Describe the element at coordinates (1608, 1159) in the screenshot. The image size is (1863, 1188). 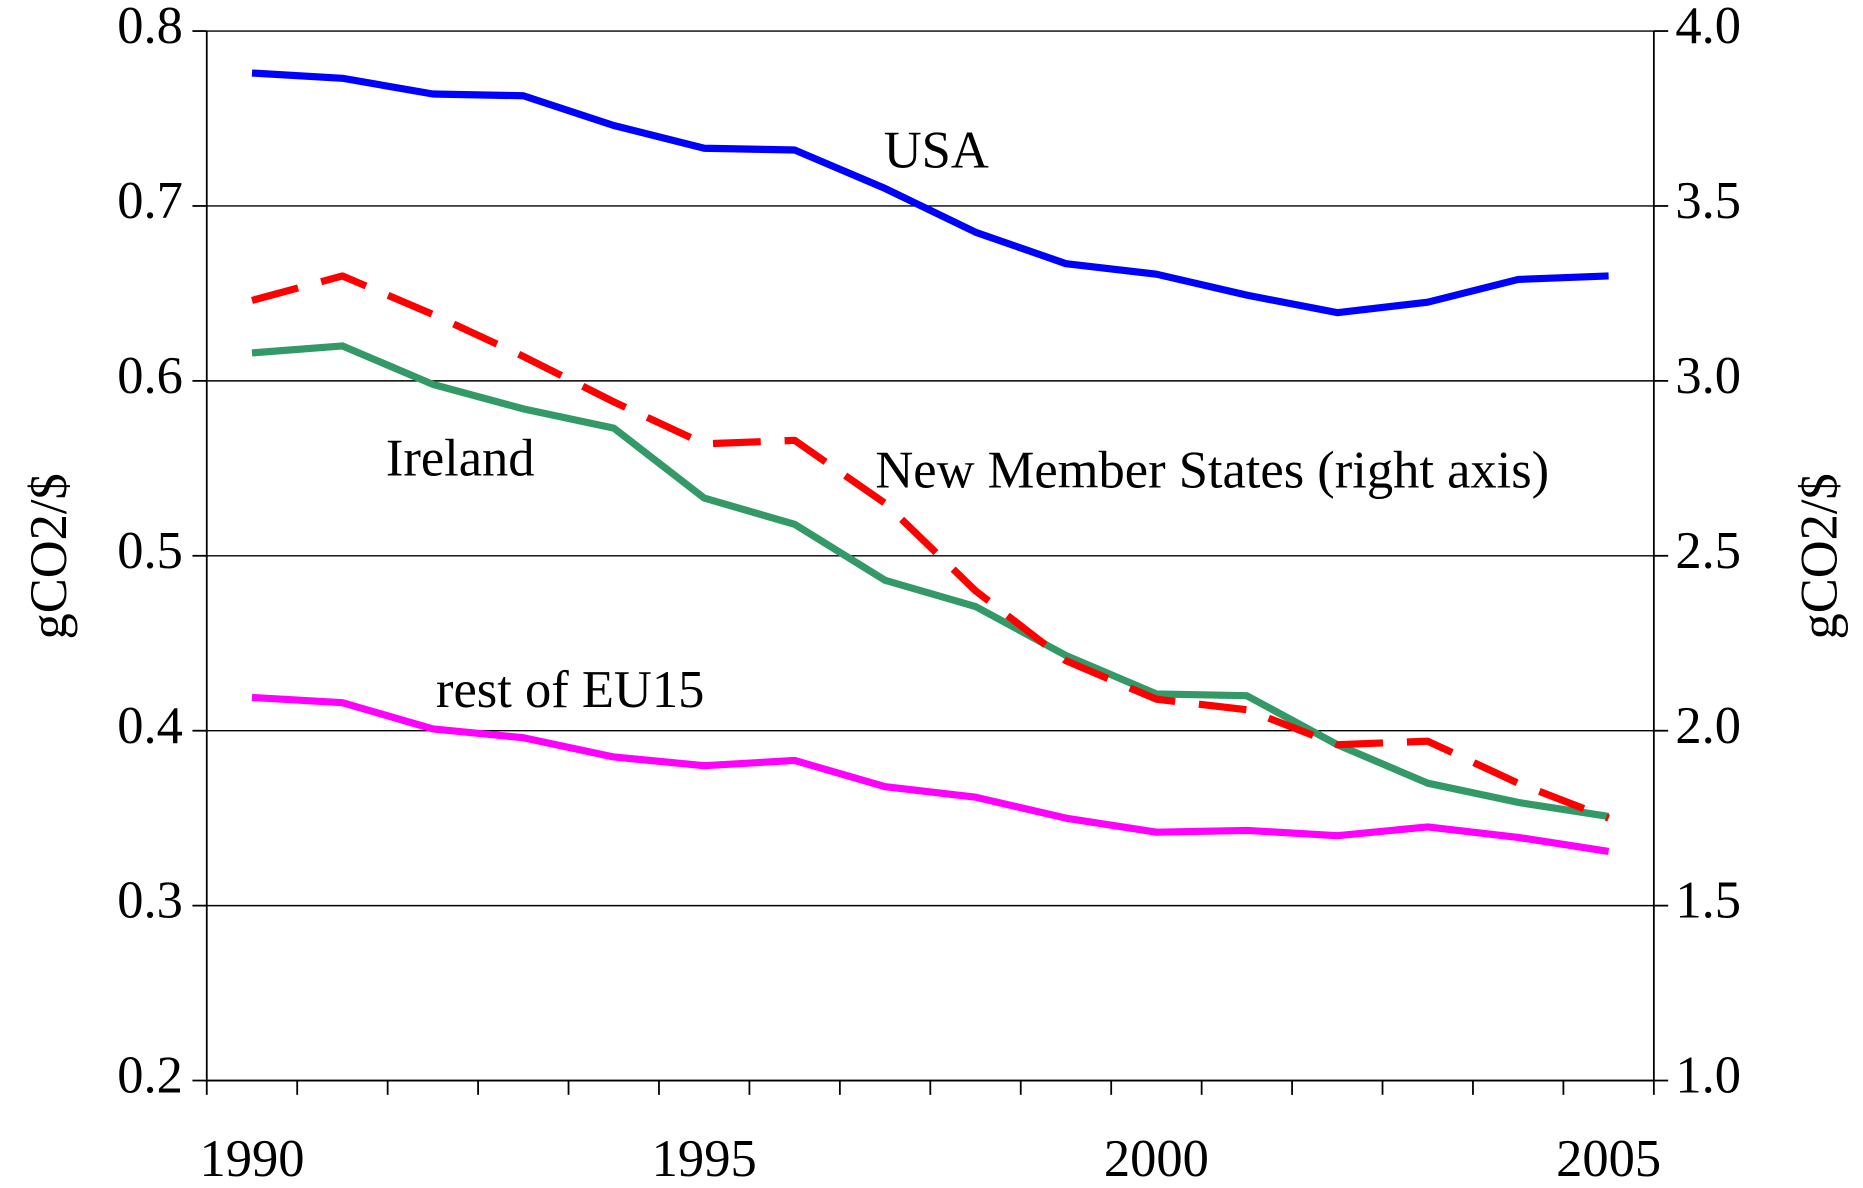
I see `x-tick-label: 2005` at that location.